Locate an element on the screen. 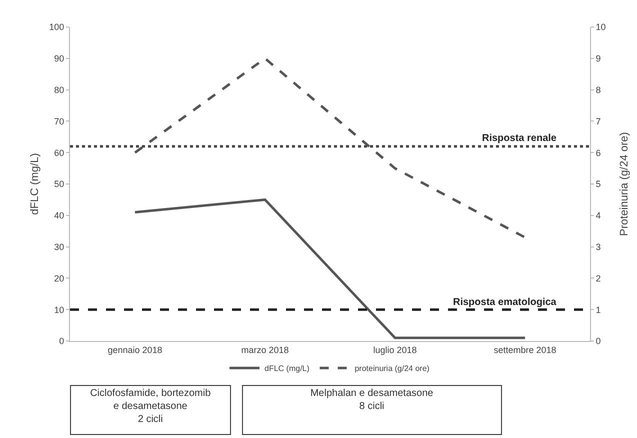 This screenshot has height=438, width=637. y2-tick-label: 6 is located at coordinates (598, 153).